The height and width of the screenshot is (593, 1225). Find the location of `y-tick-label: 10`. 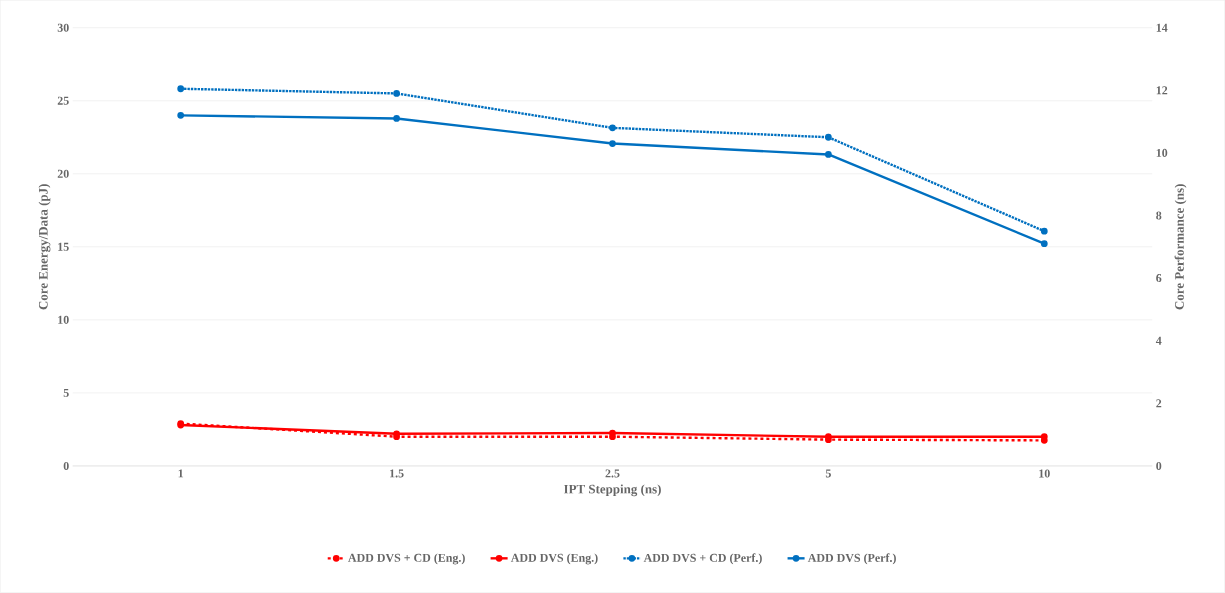

y-tick-label: 10 is located at coordinates (63, 320).